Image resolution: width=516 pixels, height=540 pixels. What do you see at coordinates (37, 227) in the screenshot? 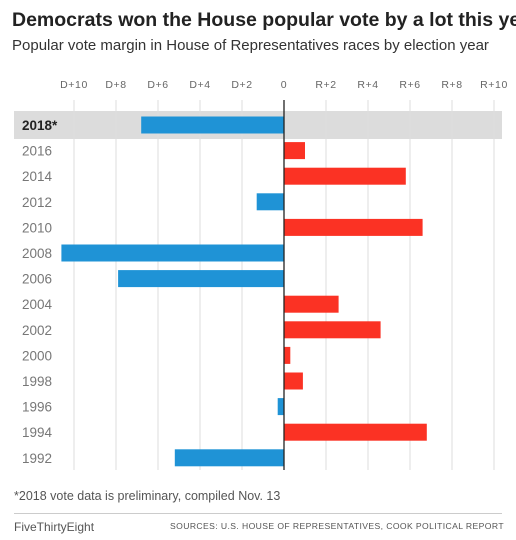
I see `category-label: 2010` at bounding box center [37, 227].